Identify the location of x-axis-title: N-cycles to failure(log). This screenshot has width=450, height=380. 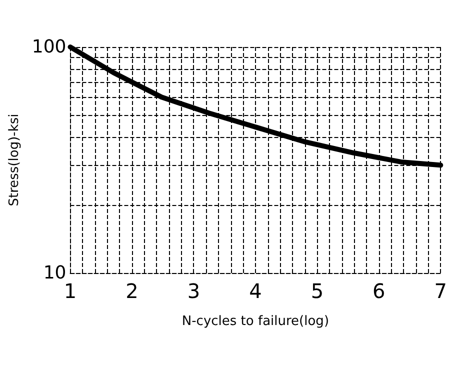
(256, 321).